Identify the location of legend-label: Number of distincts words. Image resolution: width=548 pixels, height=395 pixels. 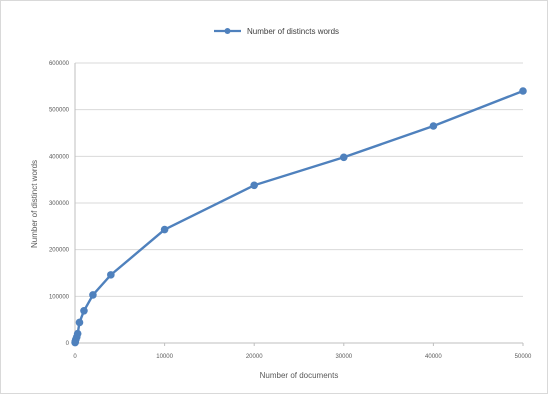
(293, 31).